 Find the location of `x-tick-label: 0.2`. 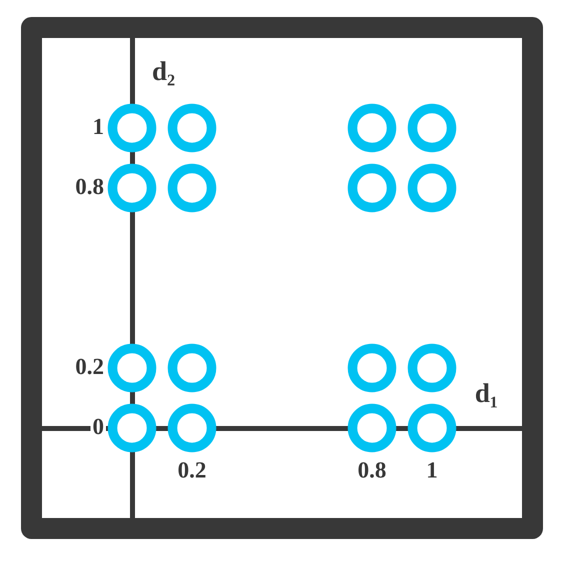

x-tick-label: 0.2 is located at coordinates (192, 470).